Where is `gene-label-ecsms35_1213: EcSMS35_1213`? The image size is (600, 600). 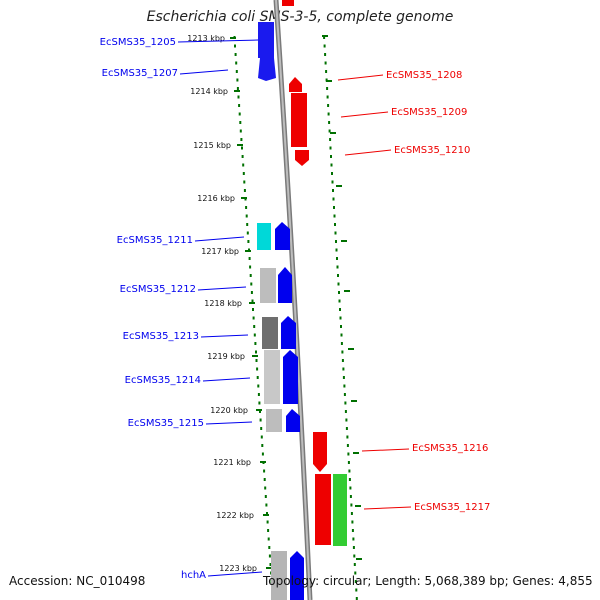 gene-label-ecsms35_1213: EcSMS35_1213 is located at coordinates (161, 336).